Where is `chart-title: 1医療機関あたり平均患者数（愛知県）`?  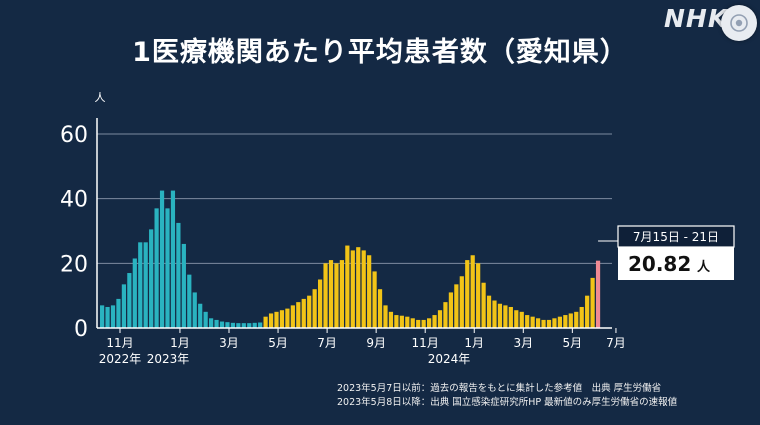
chart-title: 1医療機関あたり平均患者数（愛知県） is located at coordinates (380, 52).